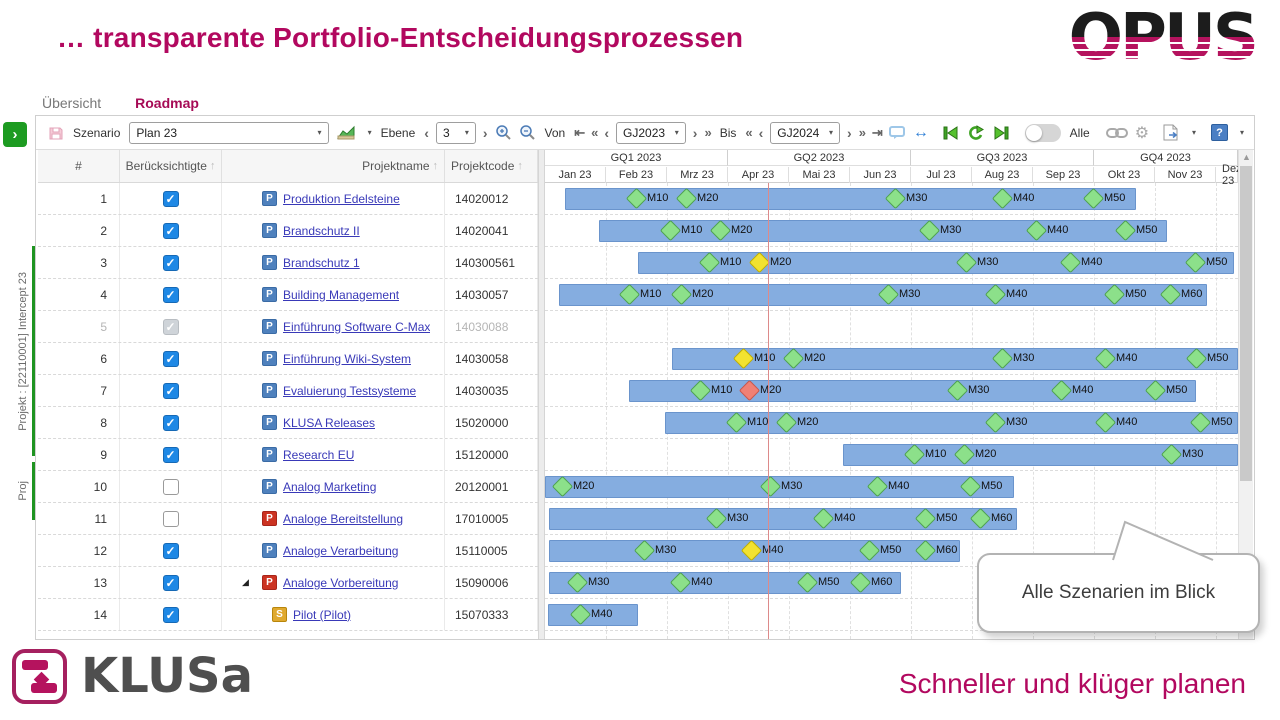 The image size is (1280, 720). Describe the element at coordinates (976, 132) in the screenshot. I see `refresh-icon` at that location.